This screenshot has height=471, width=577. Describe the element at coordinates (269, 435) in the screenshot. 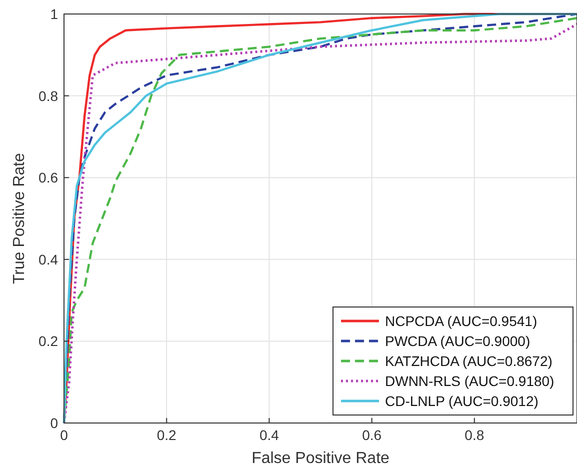

I see `x-tick-label: 0.4` at that location.